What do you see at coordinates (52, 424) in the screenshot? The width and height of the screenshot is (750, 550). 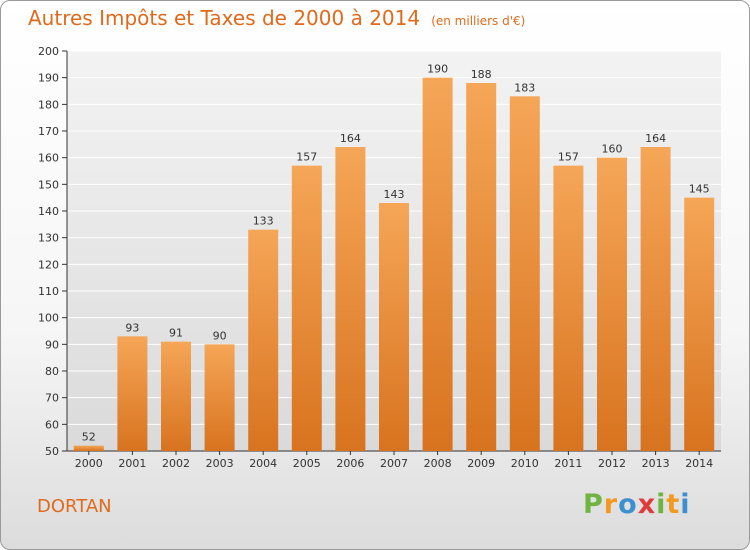 I see `y-tick-label: 60` at bounding box center [52, 424].